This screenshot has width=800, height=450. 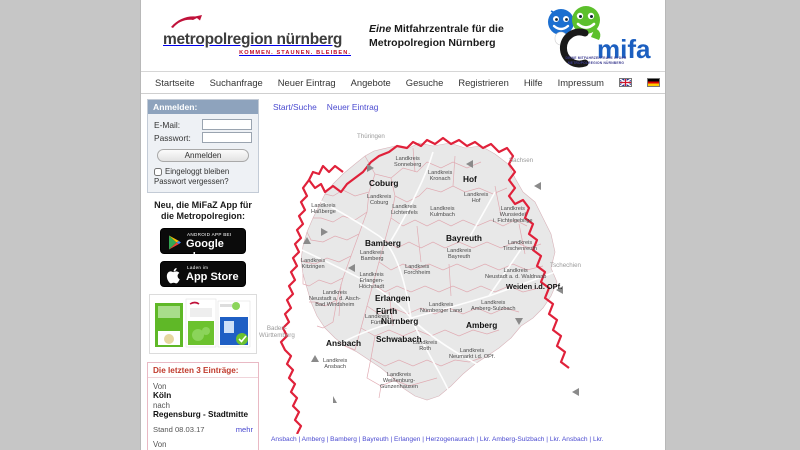 I want to click on google-play-icon, so click(x=174, y=242).